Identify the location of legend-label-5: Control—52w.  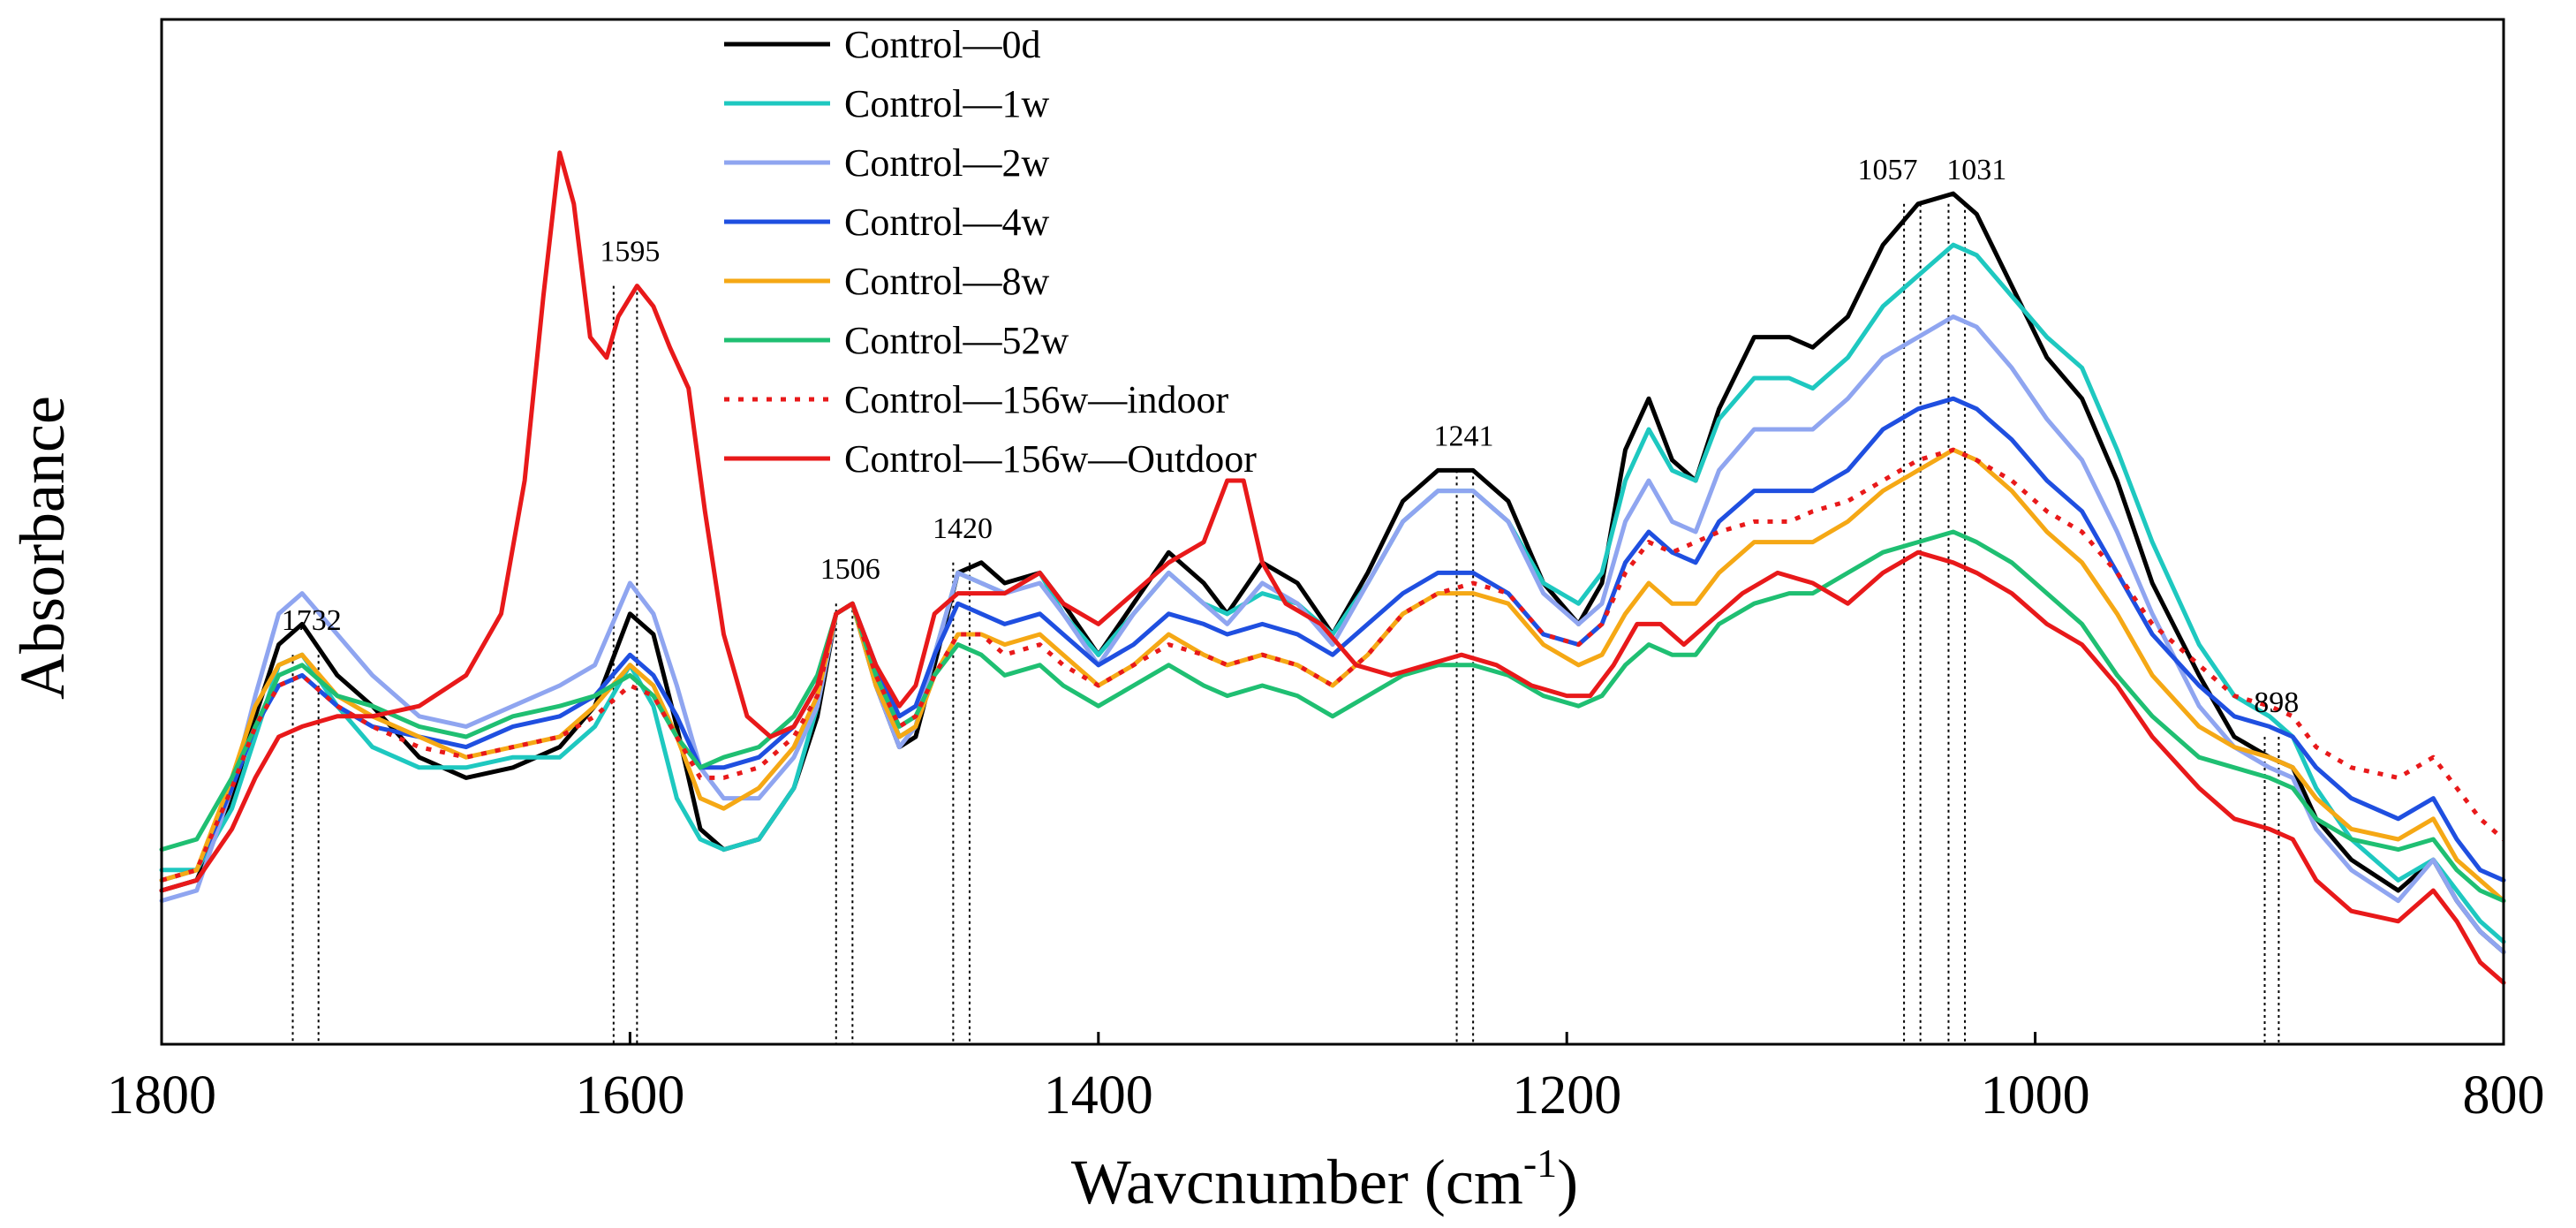
(956, 340).